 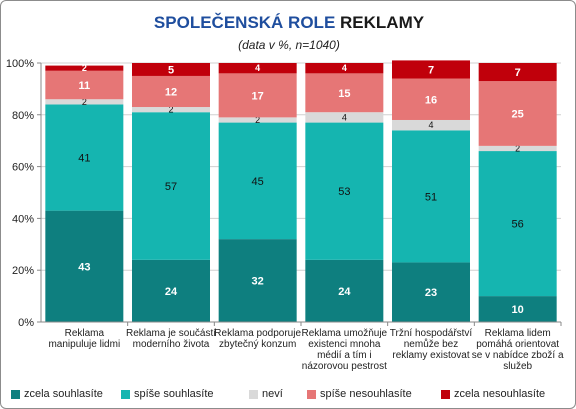 What do you see at coordinates (23, 168) in the screenshot?
I see `y-tick-label: 60%` at bounding box center [23, 168].